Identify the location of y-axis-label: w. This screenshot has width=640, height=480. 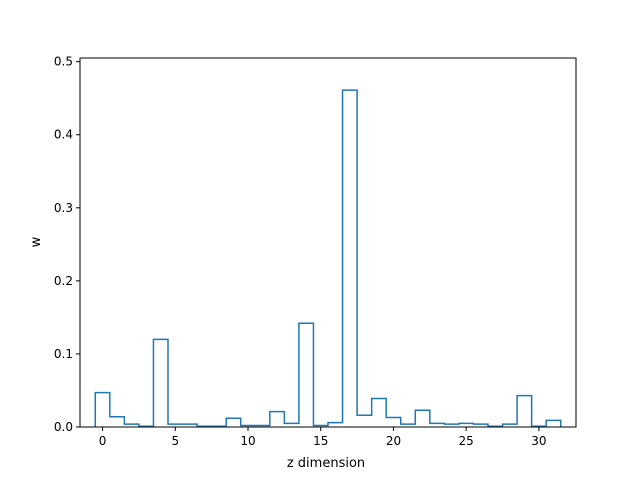
(36, 241).